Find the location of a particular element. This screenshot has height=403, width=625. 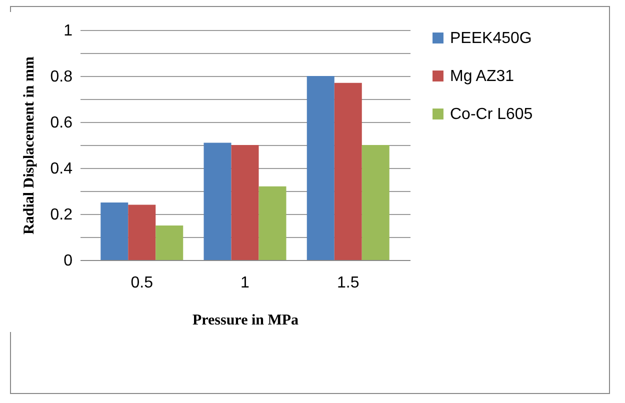

y-tick-label: 1 is located at coordinates (68, 31).